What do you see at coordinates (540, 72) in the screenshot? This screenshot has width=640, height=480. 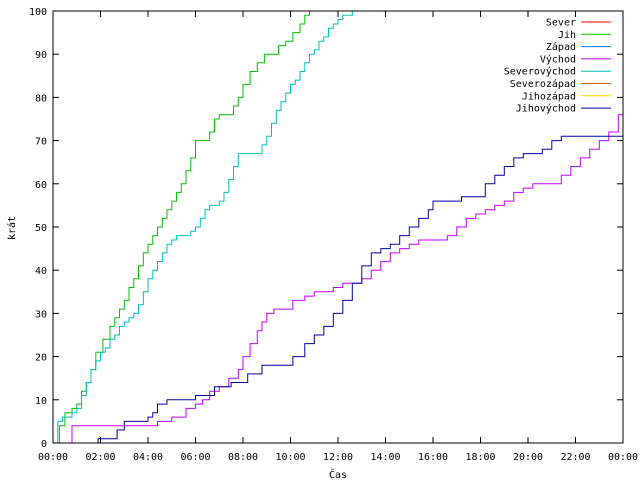 I see `legend-label: Severovýchod` at bounding box center [540, 72].